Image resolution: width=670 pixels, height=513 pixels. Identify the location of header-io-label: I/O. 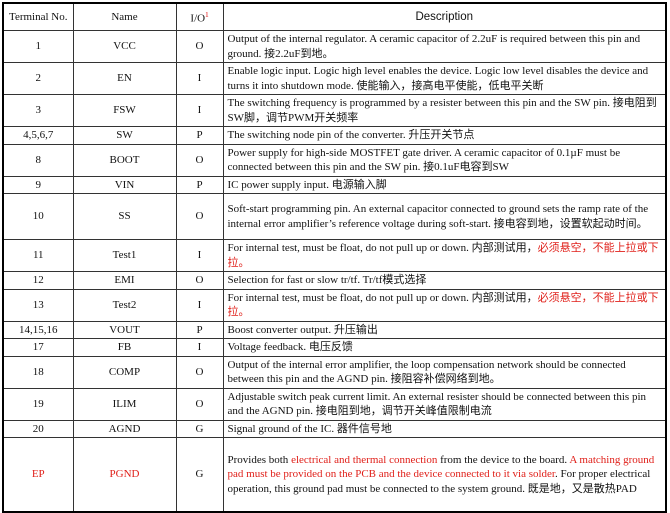
(198, 18).